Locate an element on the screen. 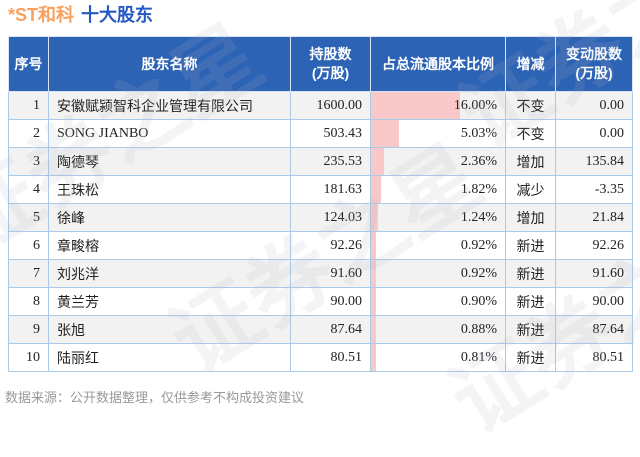 This screenshot has height=457, width=640. cell-shares-held: 503.43 is located at coordinates (330, 133).